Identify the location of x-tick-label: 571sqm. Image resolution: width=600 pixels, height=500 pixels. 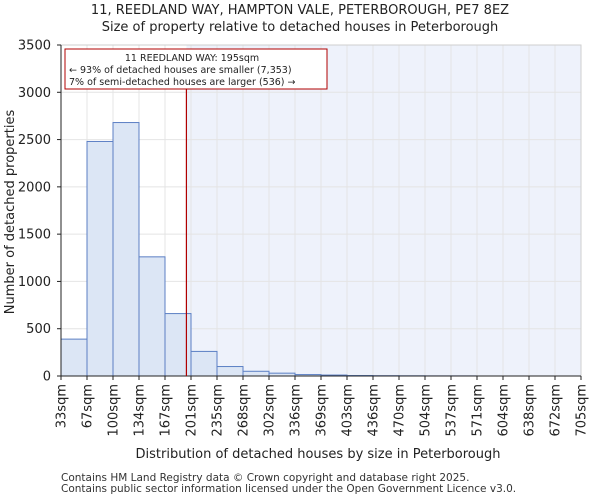
(478, 410).